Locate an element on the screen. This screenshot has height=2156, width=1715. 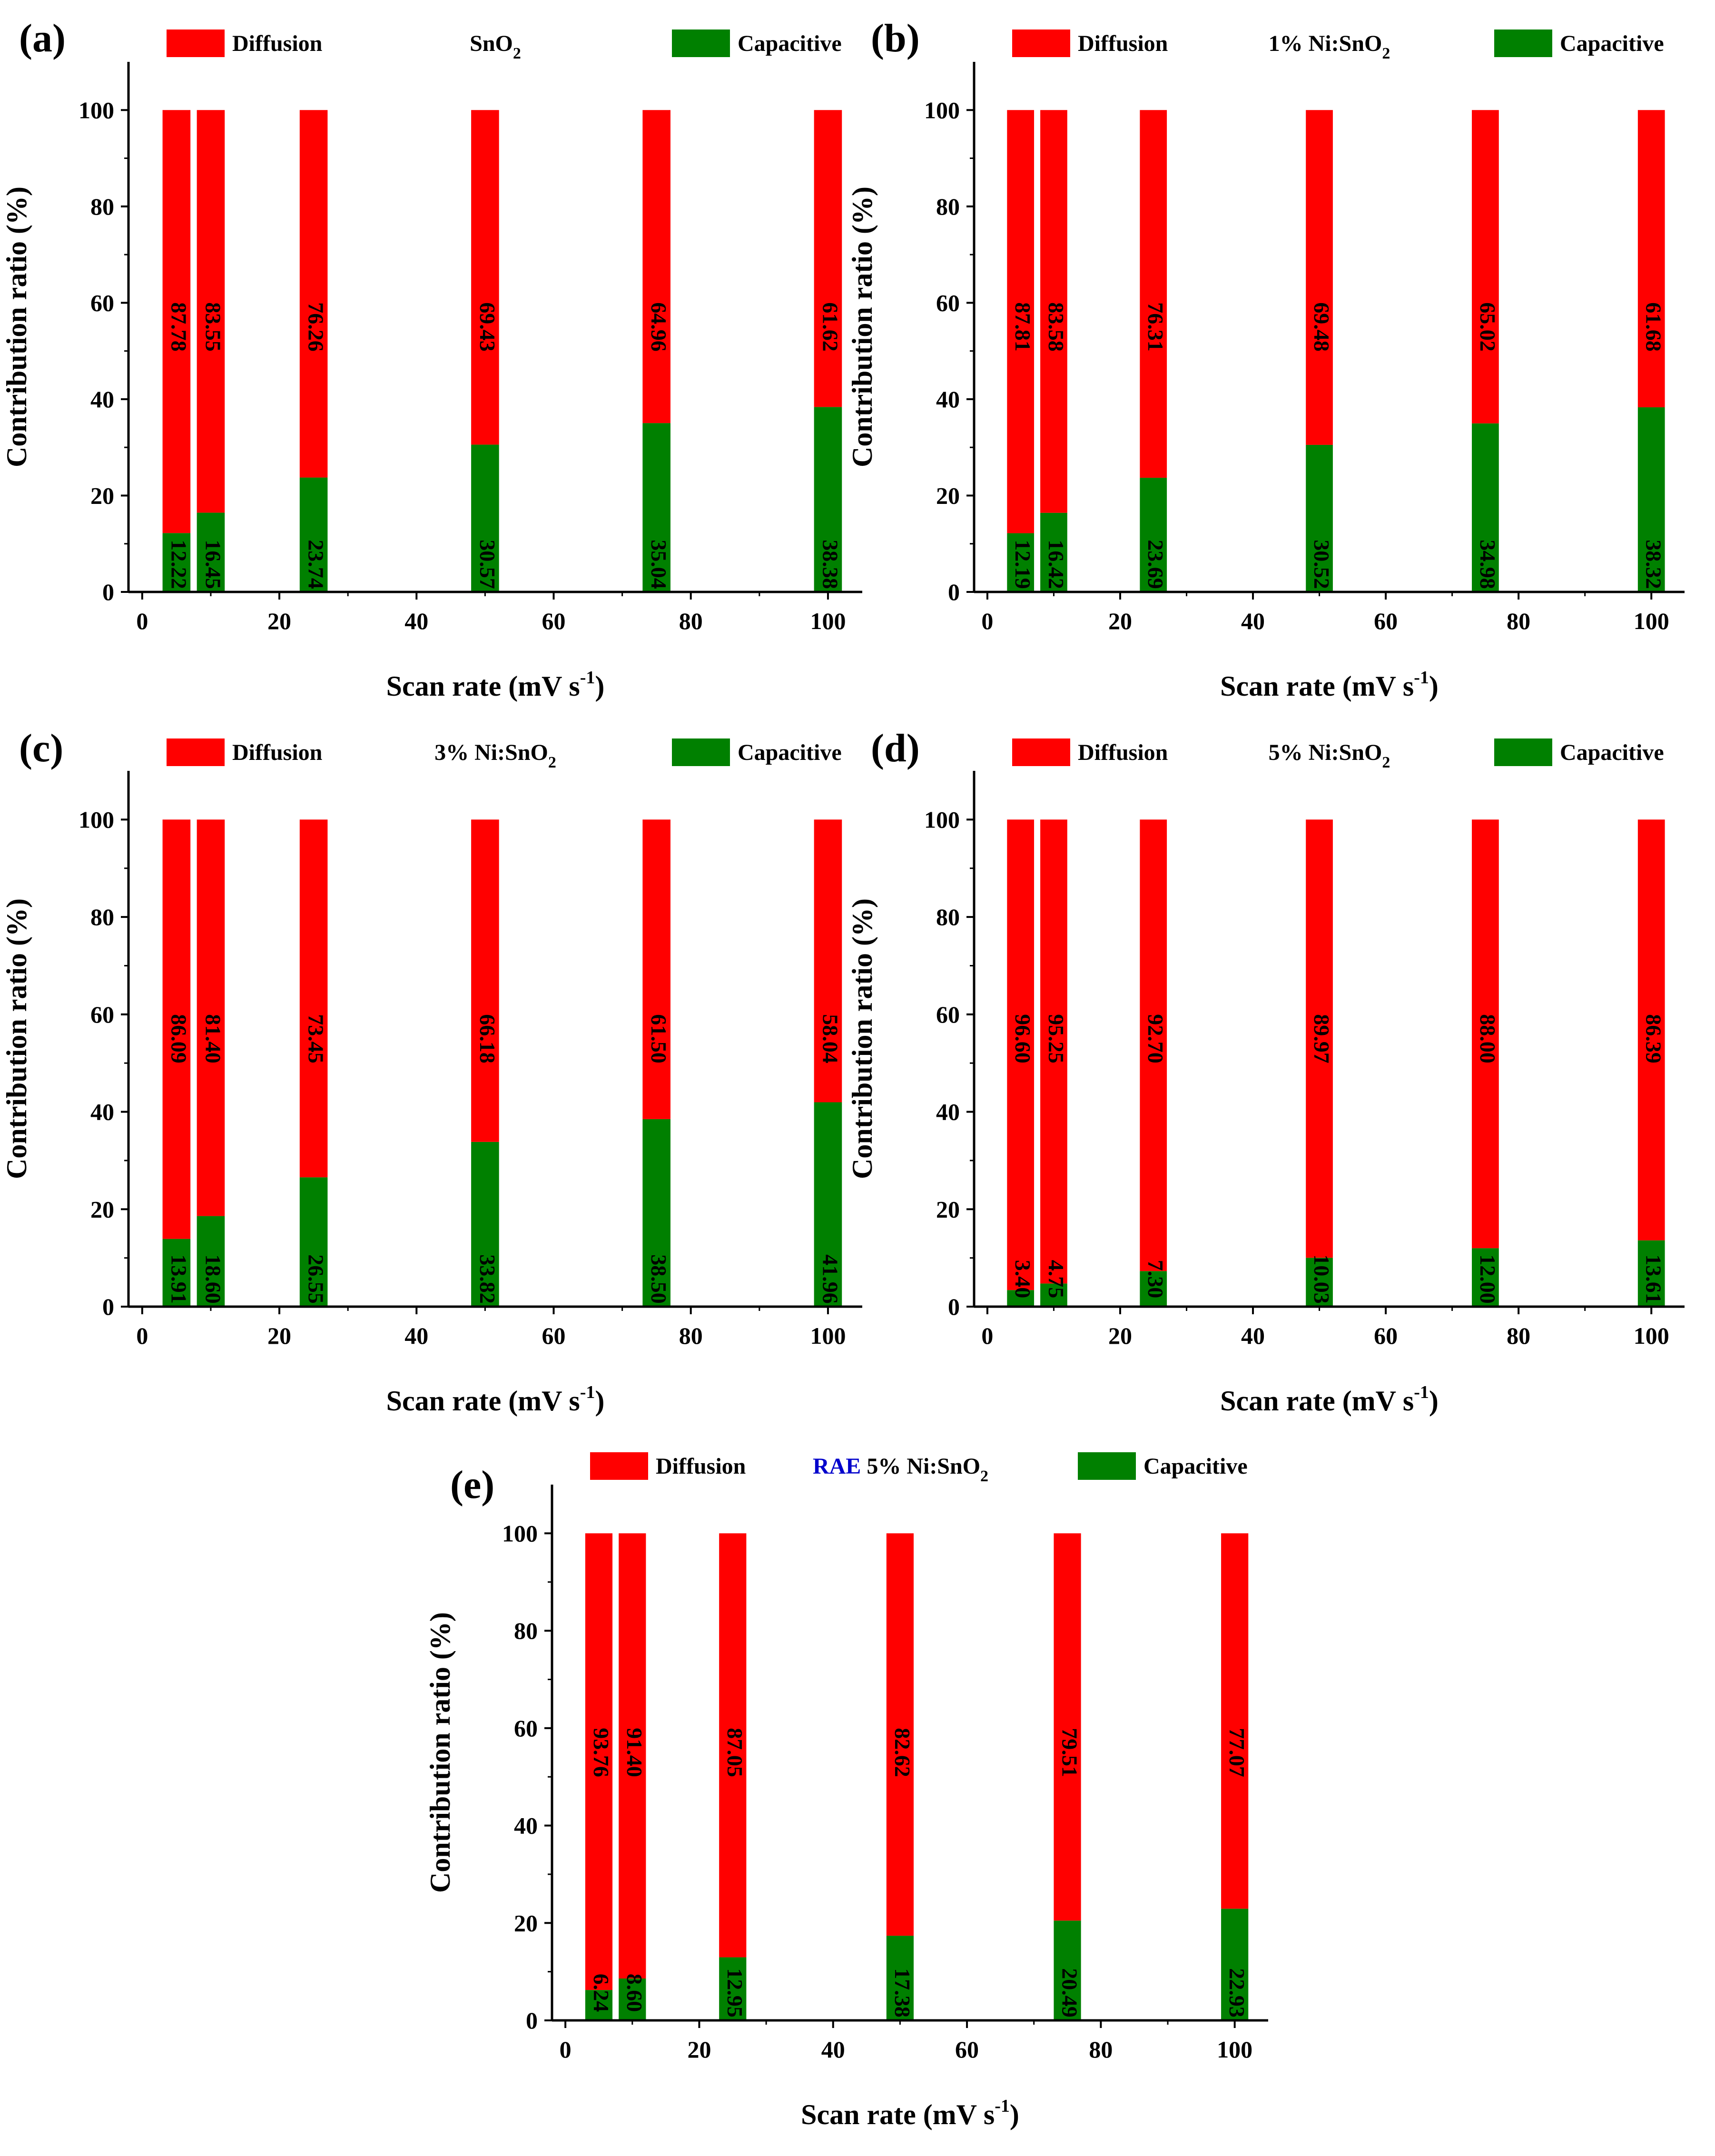
capacitive-value-label: 22.93 is located at coordinates (1237, 1993).